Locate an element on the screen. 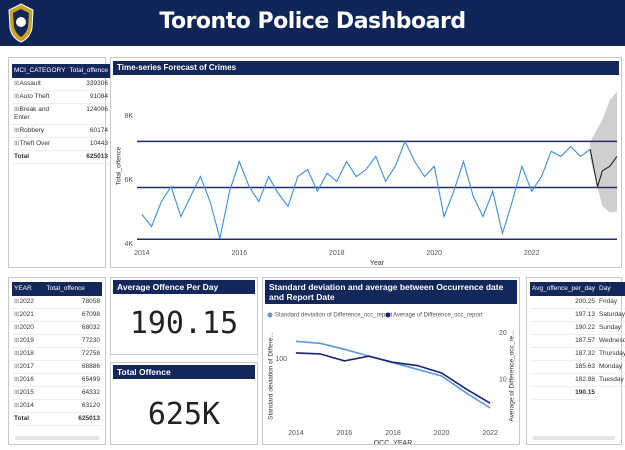  cell: Robbery is located at coordinates (40, 131).